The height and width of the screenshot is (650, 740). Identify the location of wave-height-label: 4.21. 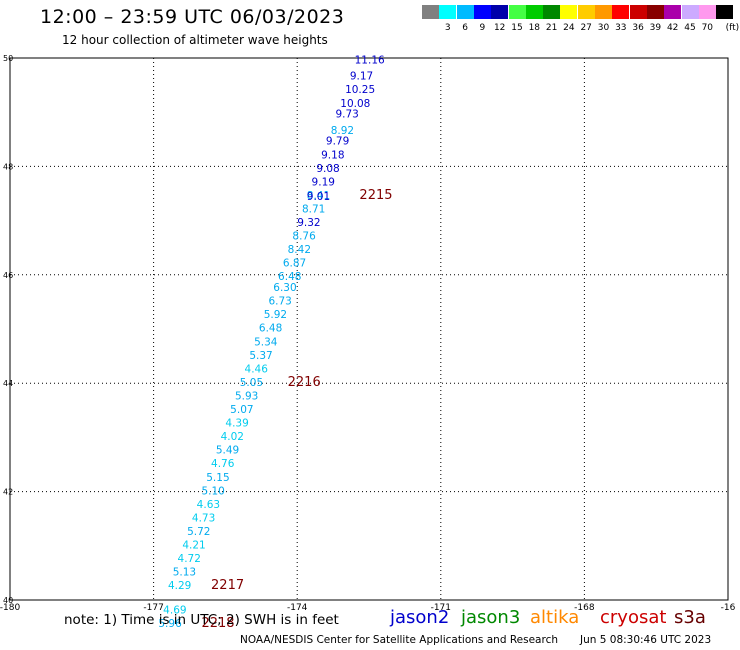
(193, 546).